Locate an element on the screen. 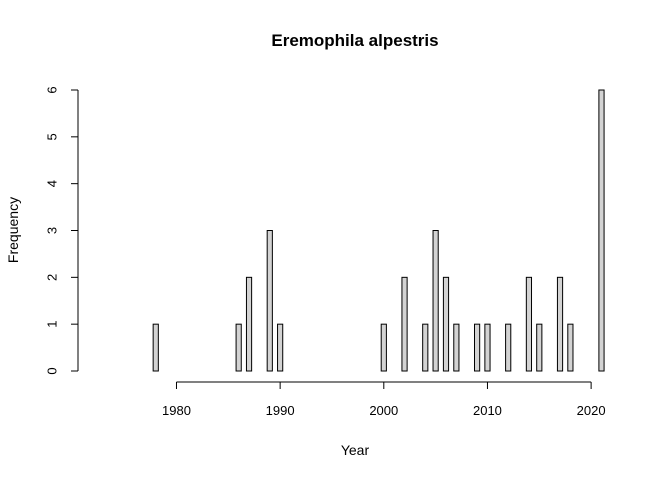 Image resolution: width=672 pixels, height=480 pixels. y-axis: 0 1 2 3 4 5 6 is located at coordinates (62, 230).